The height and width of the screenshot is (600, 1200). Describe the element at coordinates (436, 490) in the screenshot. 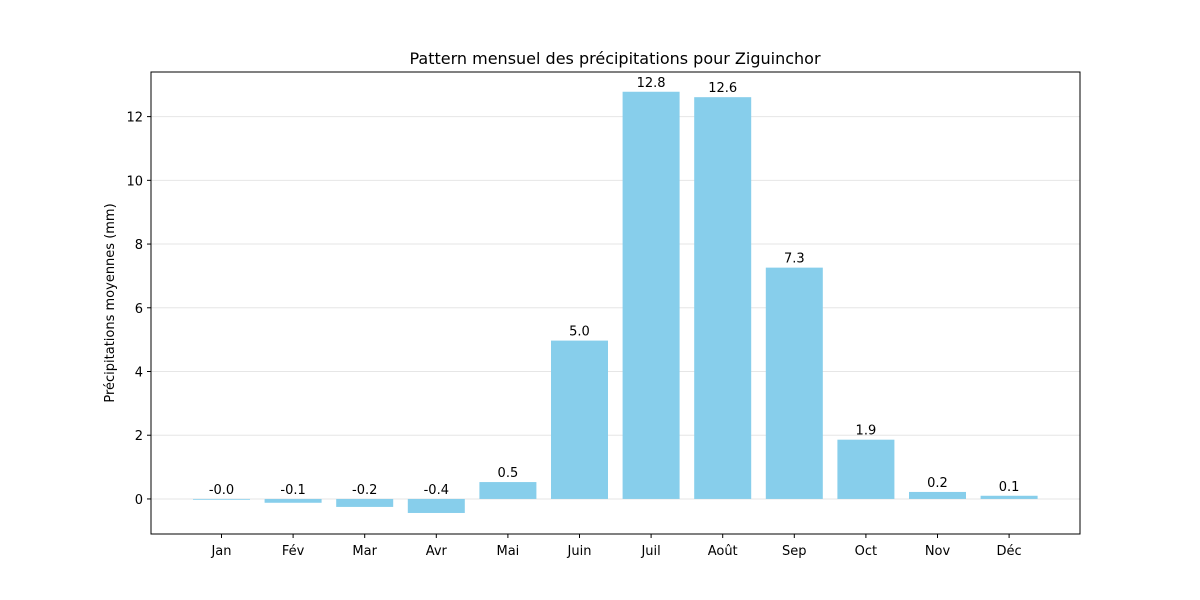

I see `bar-value-label: -0.4` at that location.